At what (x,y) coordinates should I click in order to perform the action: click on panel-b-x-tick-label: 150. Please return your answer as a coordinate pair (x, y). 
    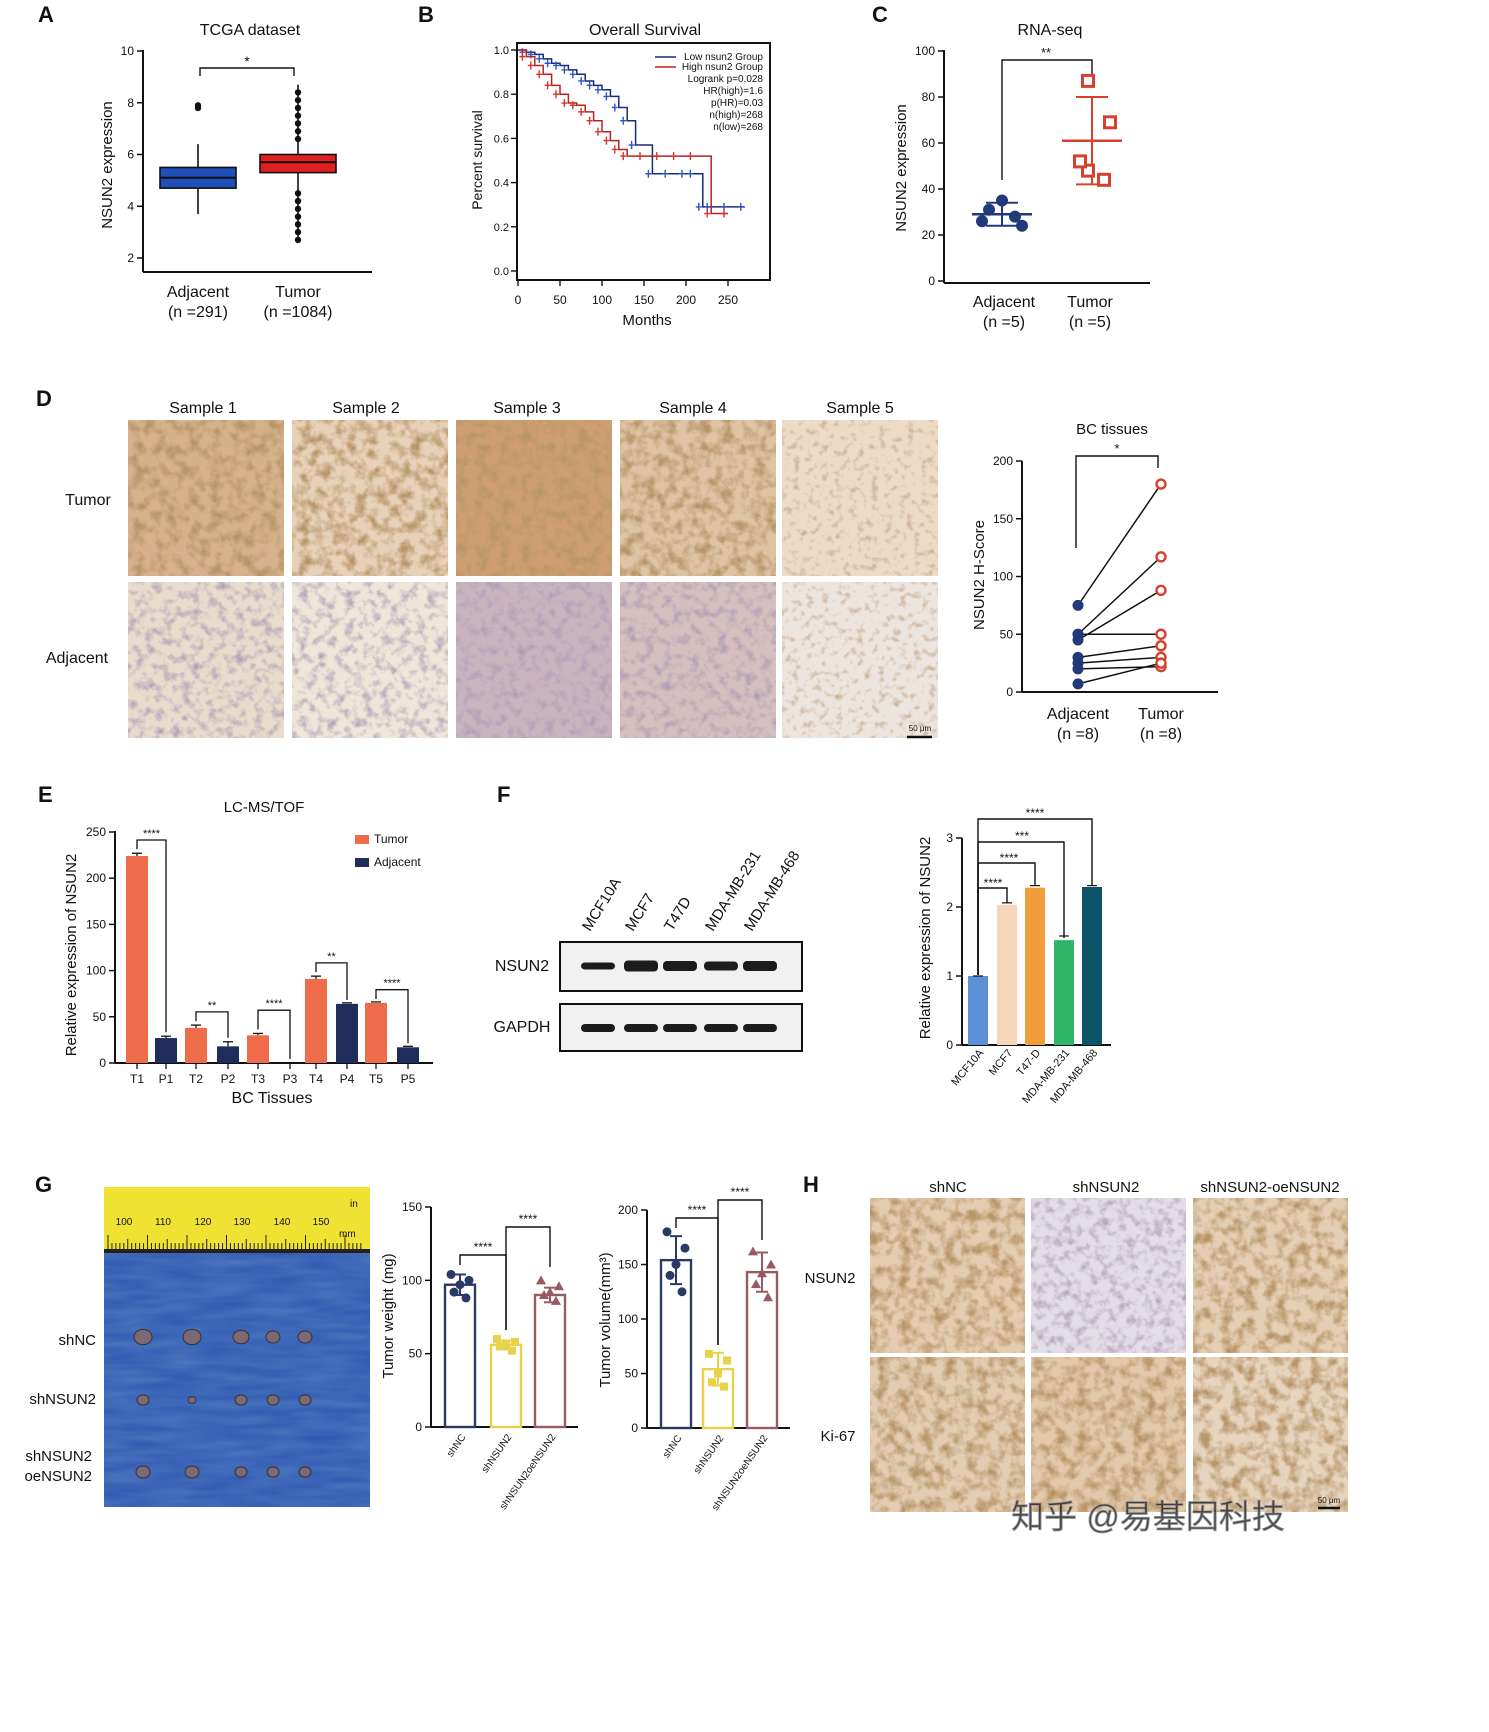
    Looking at the image, I should click on (644, 300).